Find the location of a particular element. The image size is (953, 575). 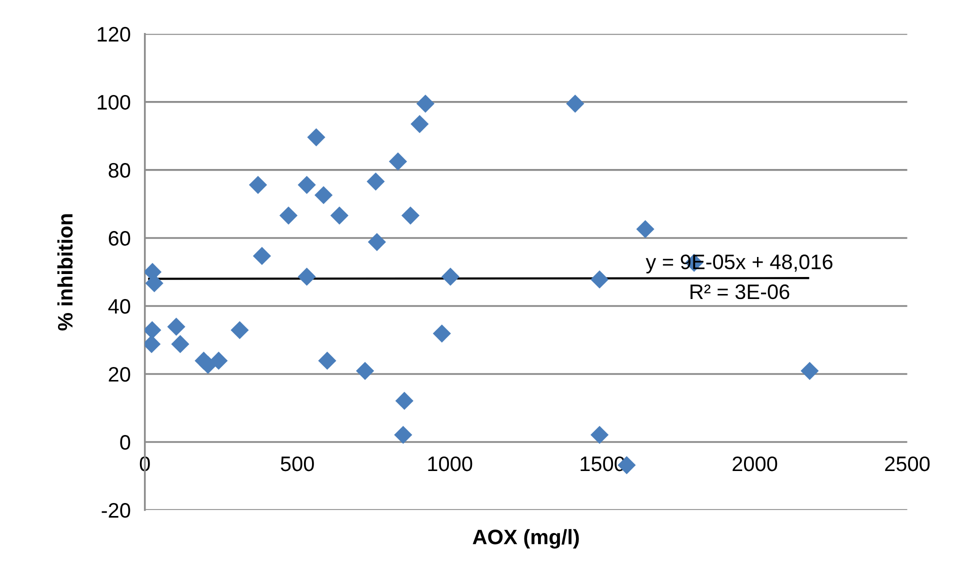

y-tick-label: 20 is located at coordinates (119, 374).